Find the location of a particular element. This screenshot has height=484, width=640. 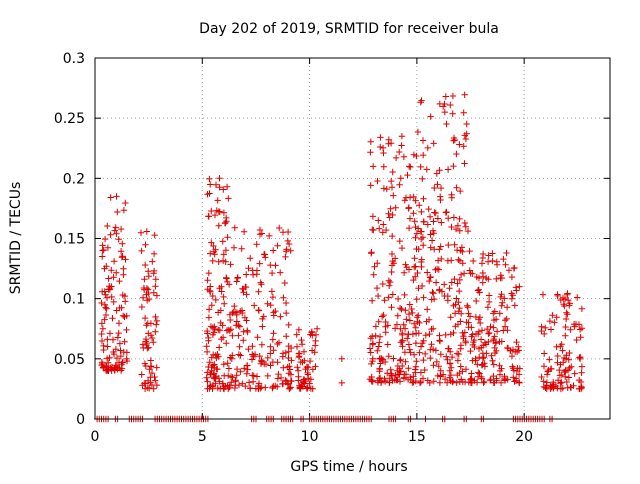

x-axis-label: GPS time / hours is located at coordinates (348, 467).